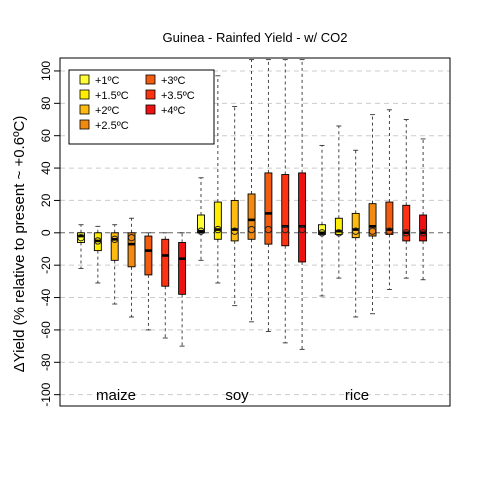  What do you see at coordinates (46, 330) in the screenshot?
I see `y-tick-label: -60` at bounding box center [46, 330].